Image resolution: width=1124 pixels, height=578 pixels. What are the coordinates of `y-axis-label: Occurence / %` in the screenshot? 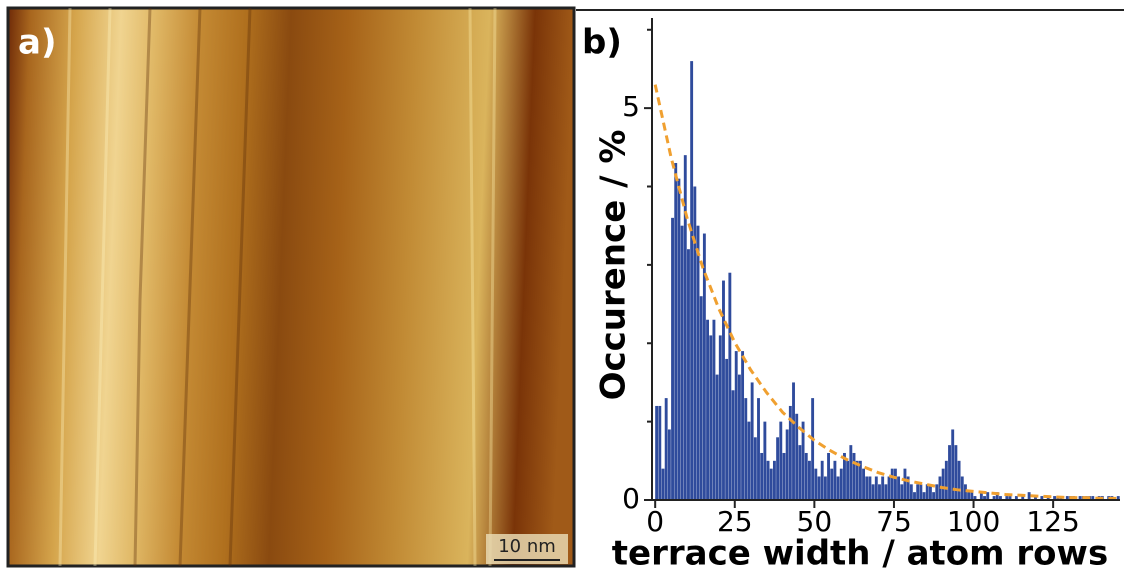 It's located at (614, 265).